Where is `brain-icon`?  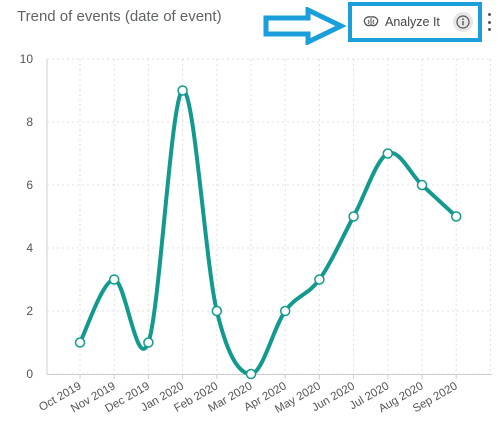 brain-icon is located at coordinates (371, 21).